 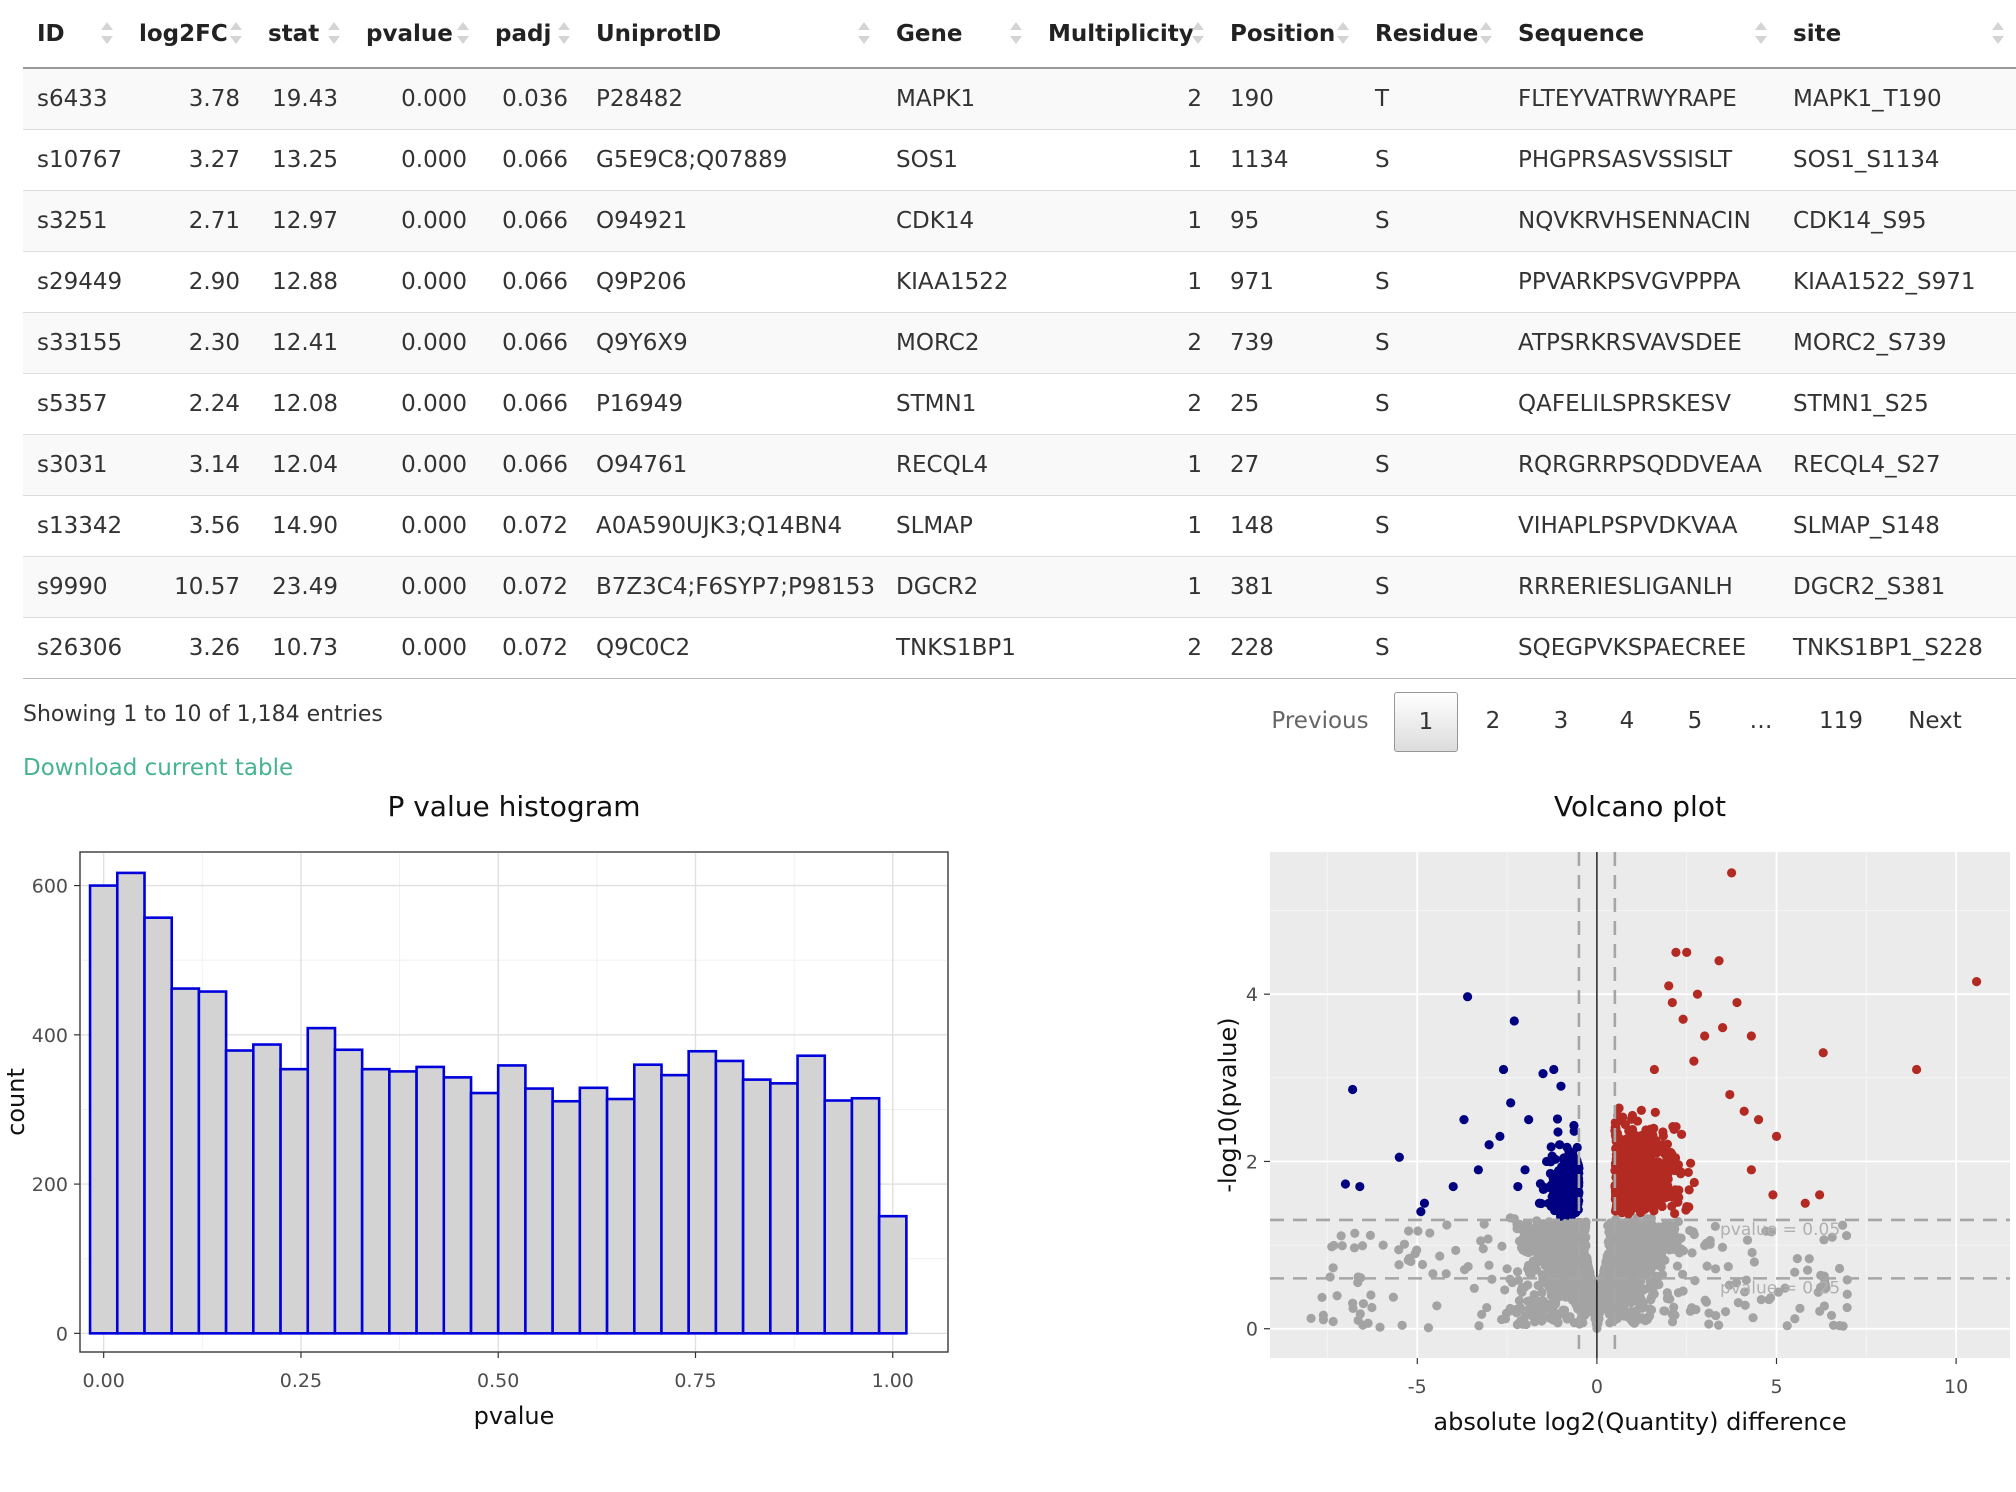 What do you see at coordinates (1493, 721) in the screenshot?
I see `pagination-page-2: 2` at bounding box center [1493, 721].